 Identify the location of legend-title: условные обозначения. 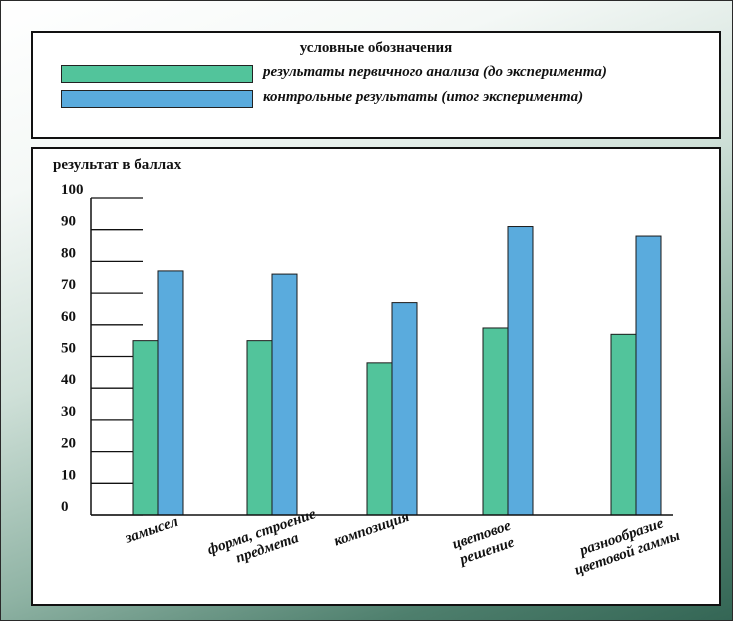
(376, 48).